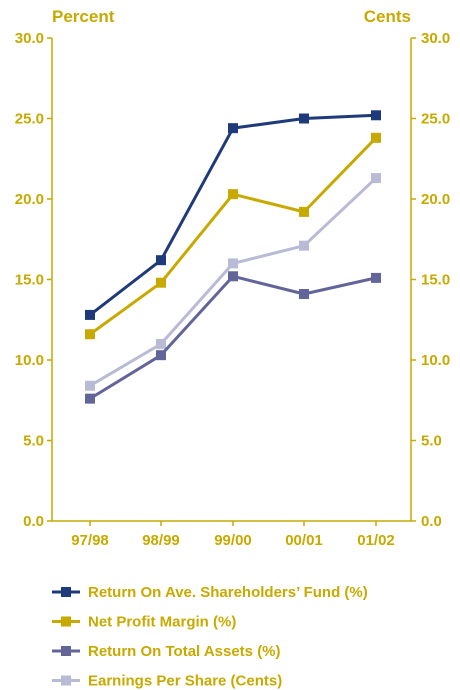  Describe the element at coordinates (33, 521) in the screenshot. I see `left-y-tick-label: 0.0` at that location.